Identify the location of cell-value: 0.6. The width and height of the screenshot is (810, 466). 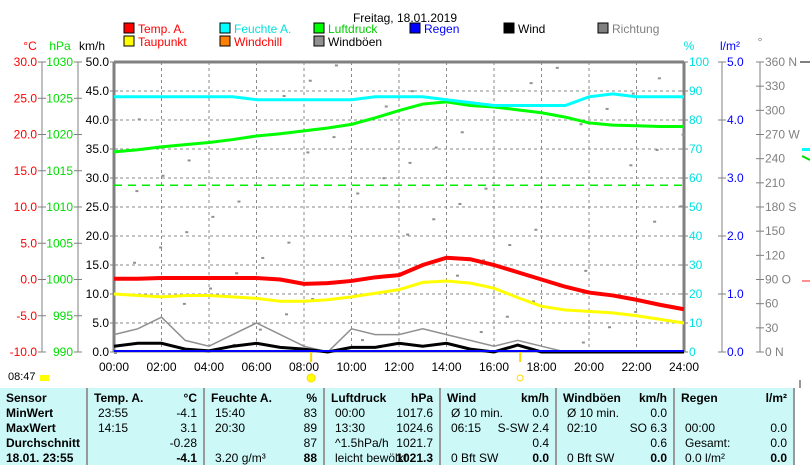
(658, 443).